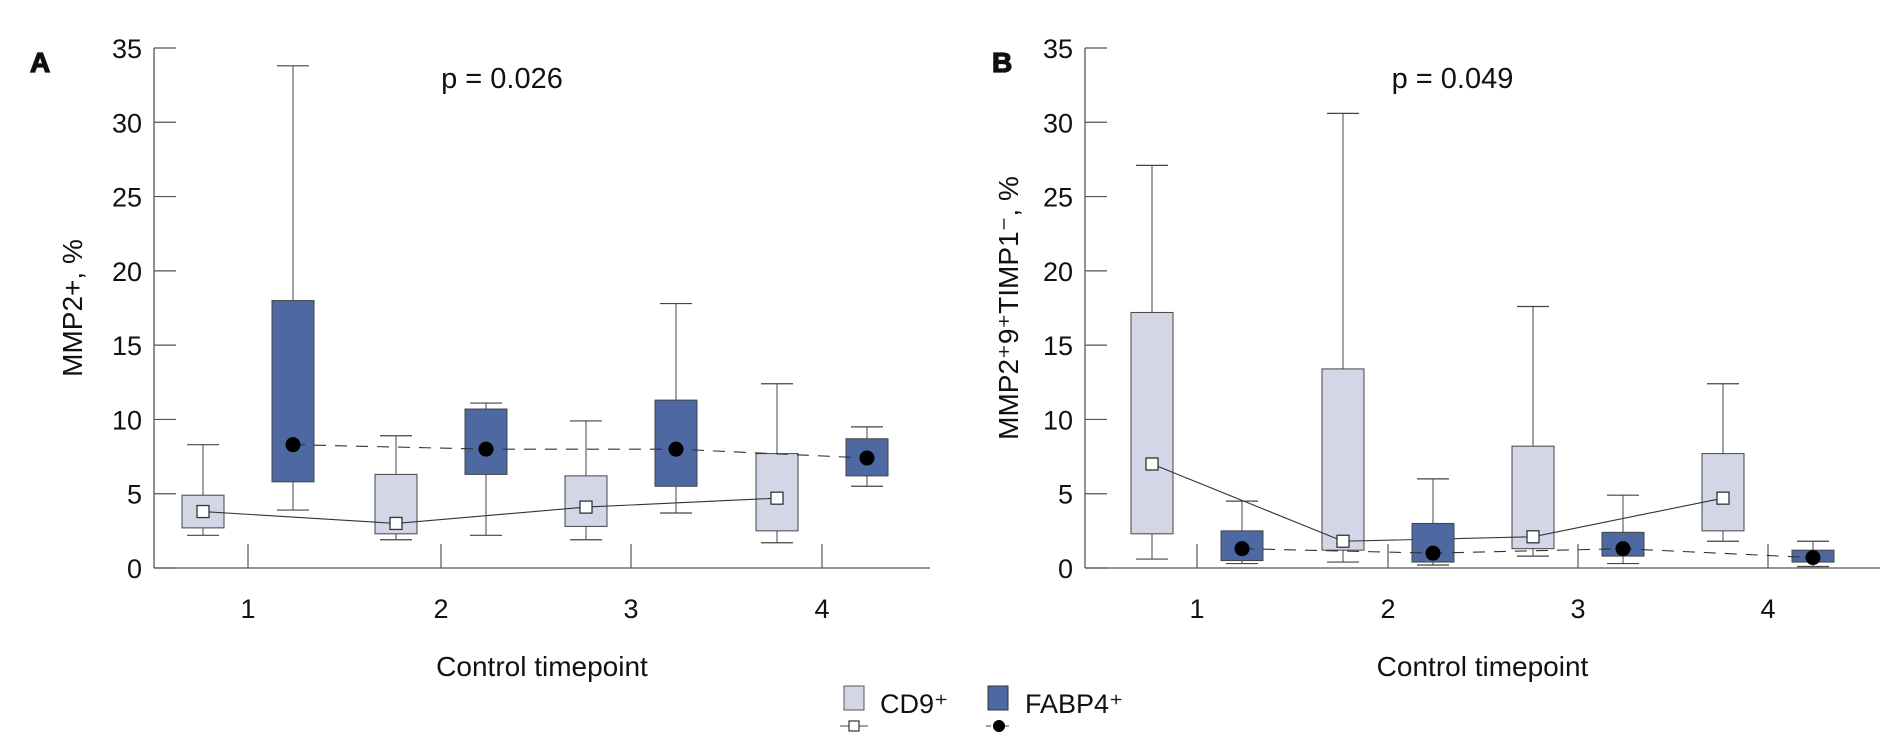  What do you see at coordinates (1008, 308) in the screenshot?
I see `y-axis-label: MMP2⁺9⁺TIMP1⁻, %` at bounding box center [1008, 308].